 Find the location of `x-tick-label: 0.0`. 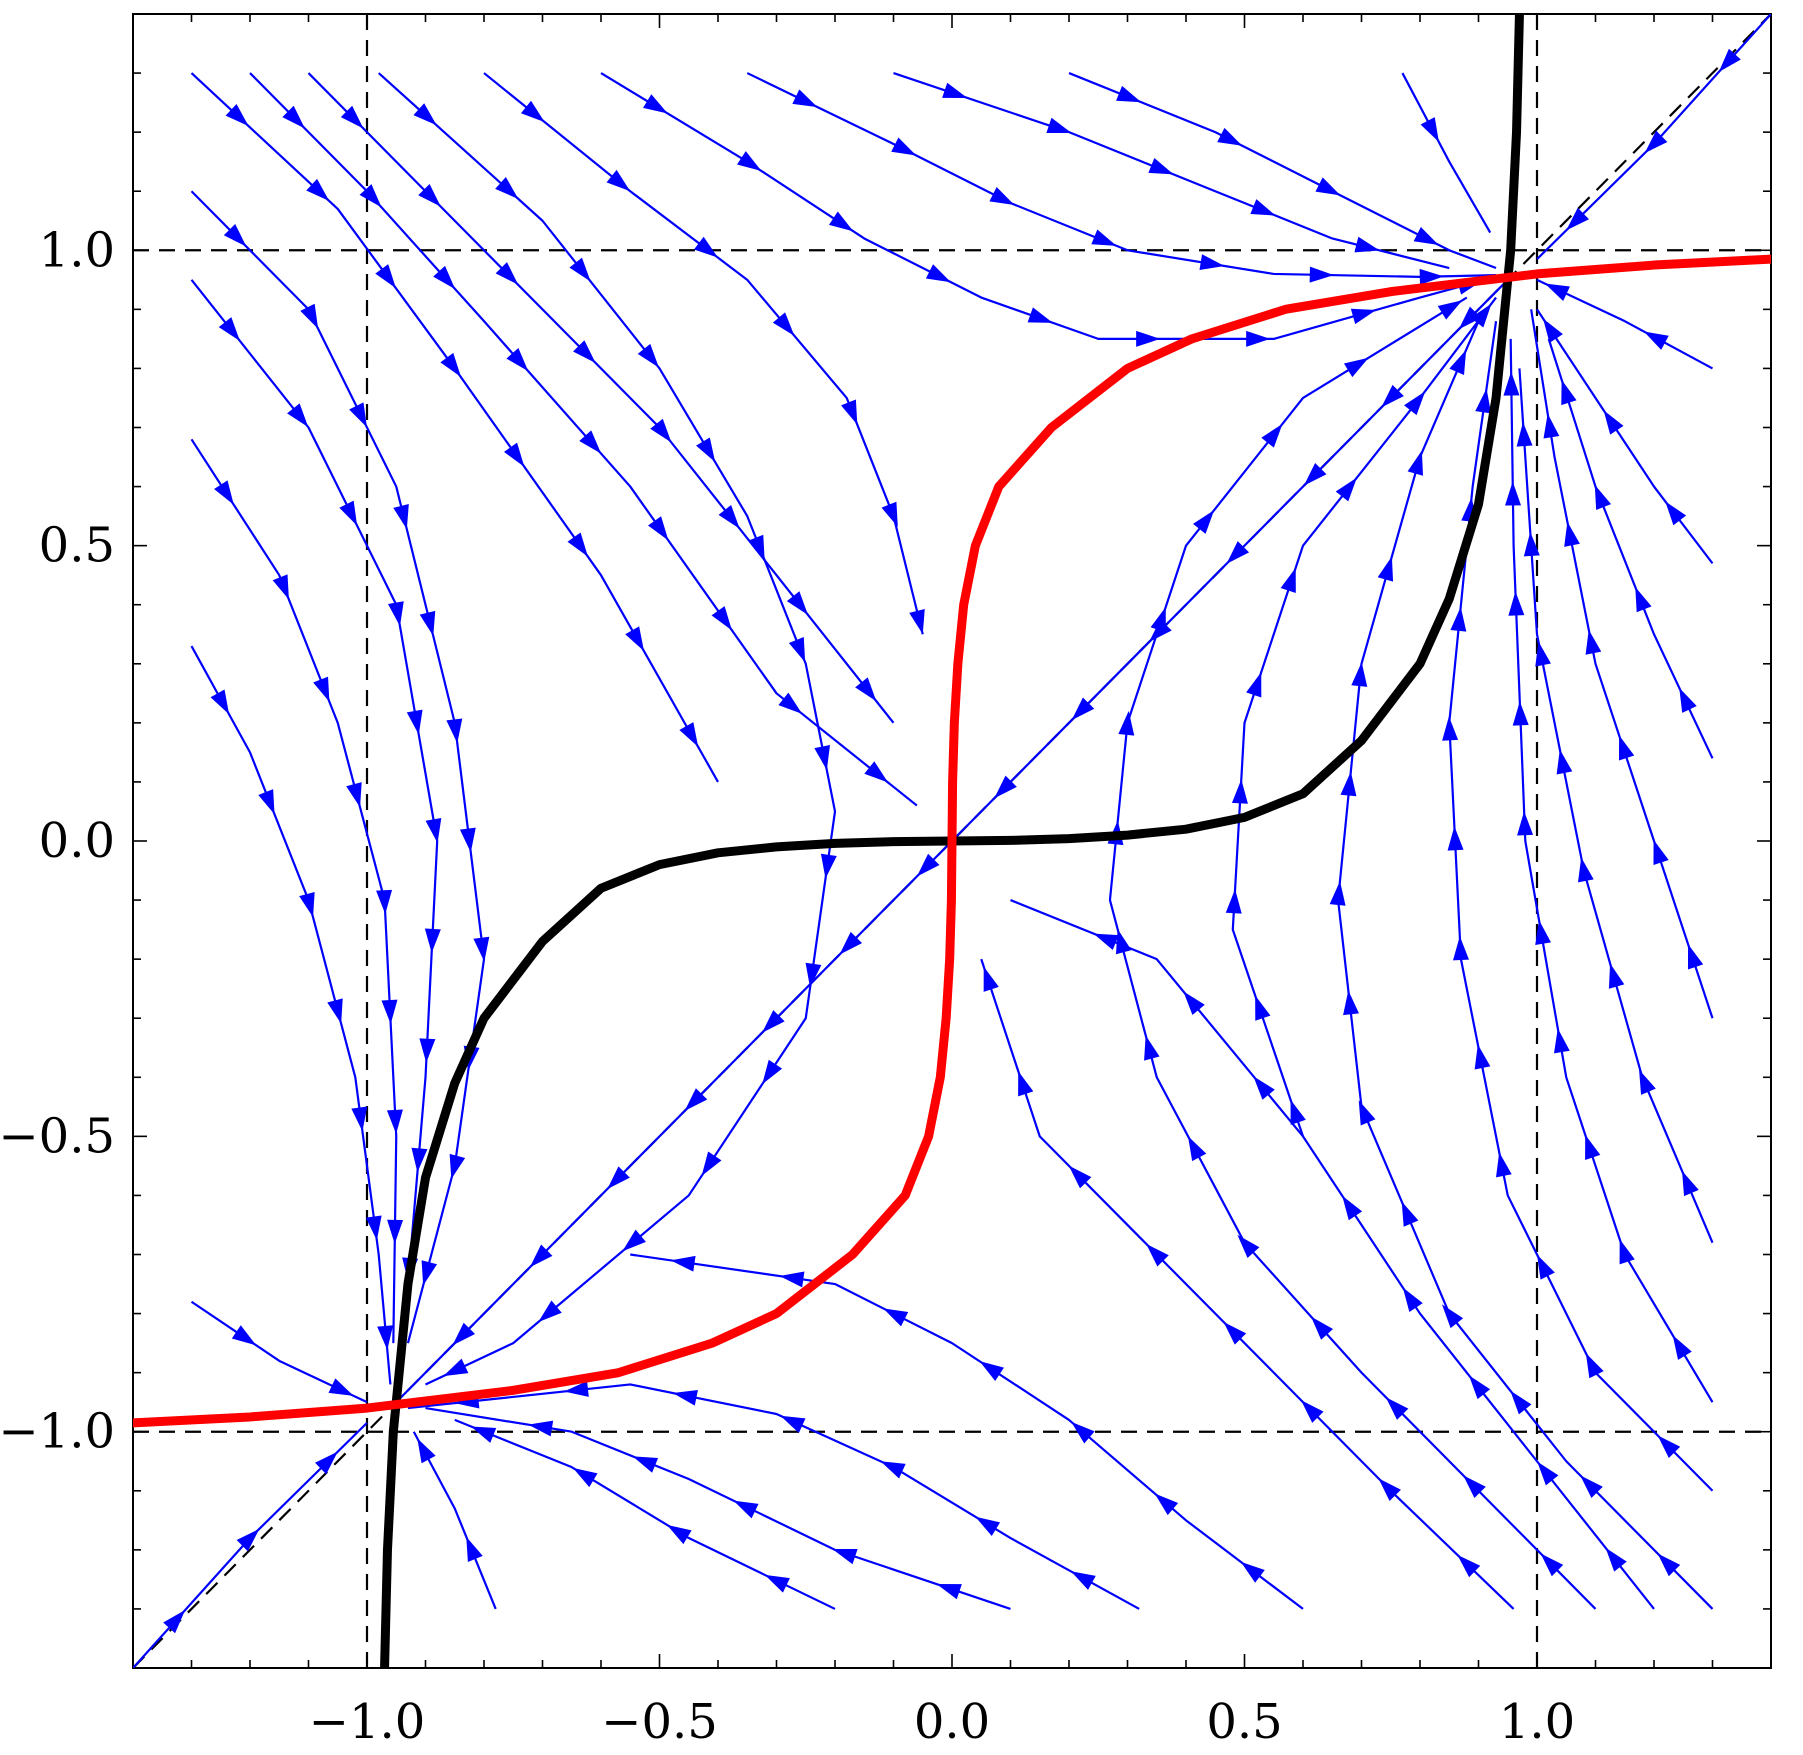

x-tick-label: 0.0 is located at coordinates (952, 1722).